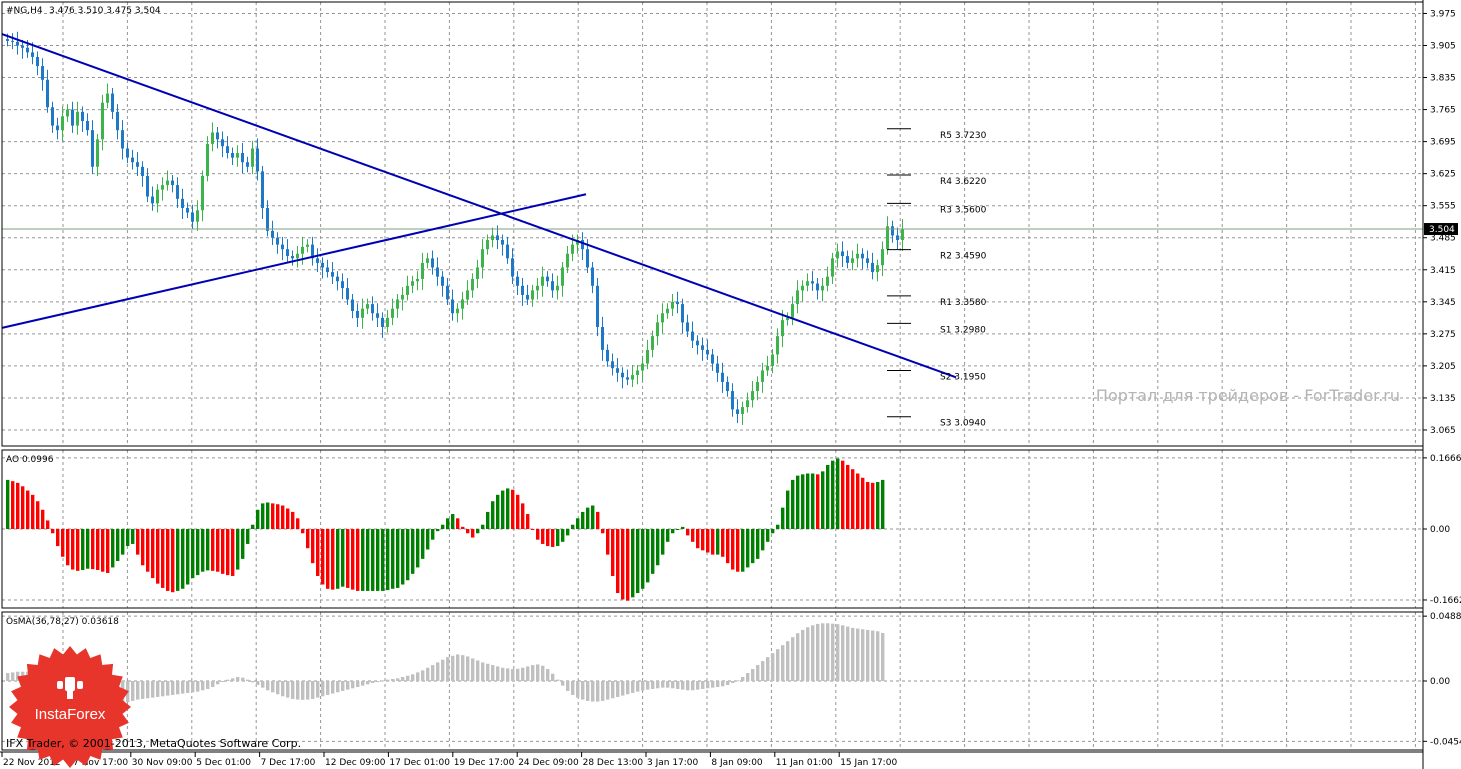  Describe the element at coordinates (963, 303) in the screenshot. I see `pivot-label: R1 3.3580` at that location.